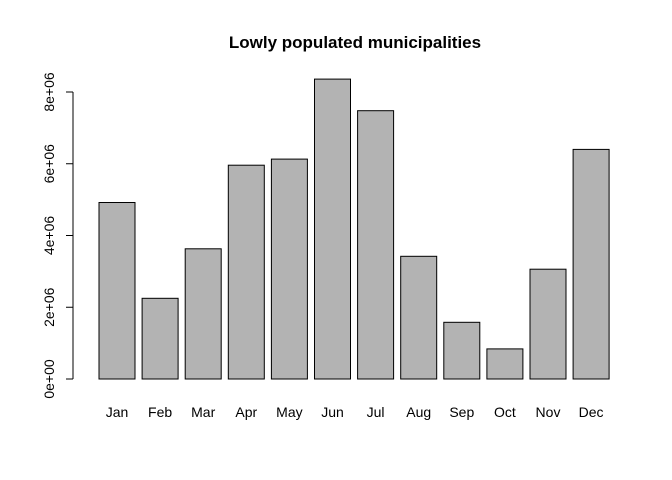 This screenshot has width=672, height=480. What do you see at coordinates (548, 412) in the screenshot?
I see `x-tick-label-nov: Nov` at bounding box center [548, 412].